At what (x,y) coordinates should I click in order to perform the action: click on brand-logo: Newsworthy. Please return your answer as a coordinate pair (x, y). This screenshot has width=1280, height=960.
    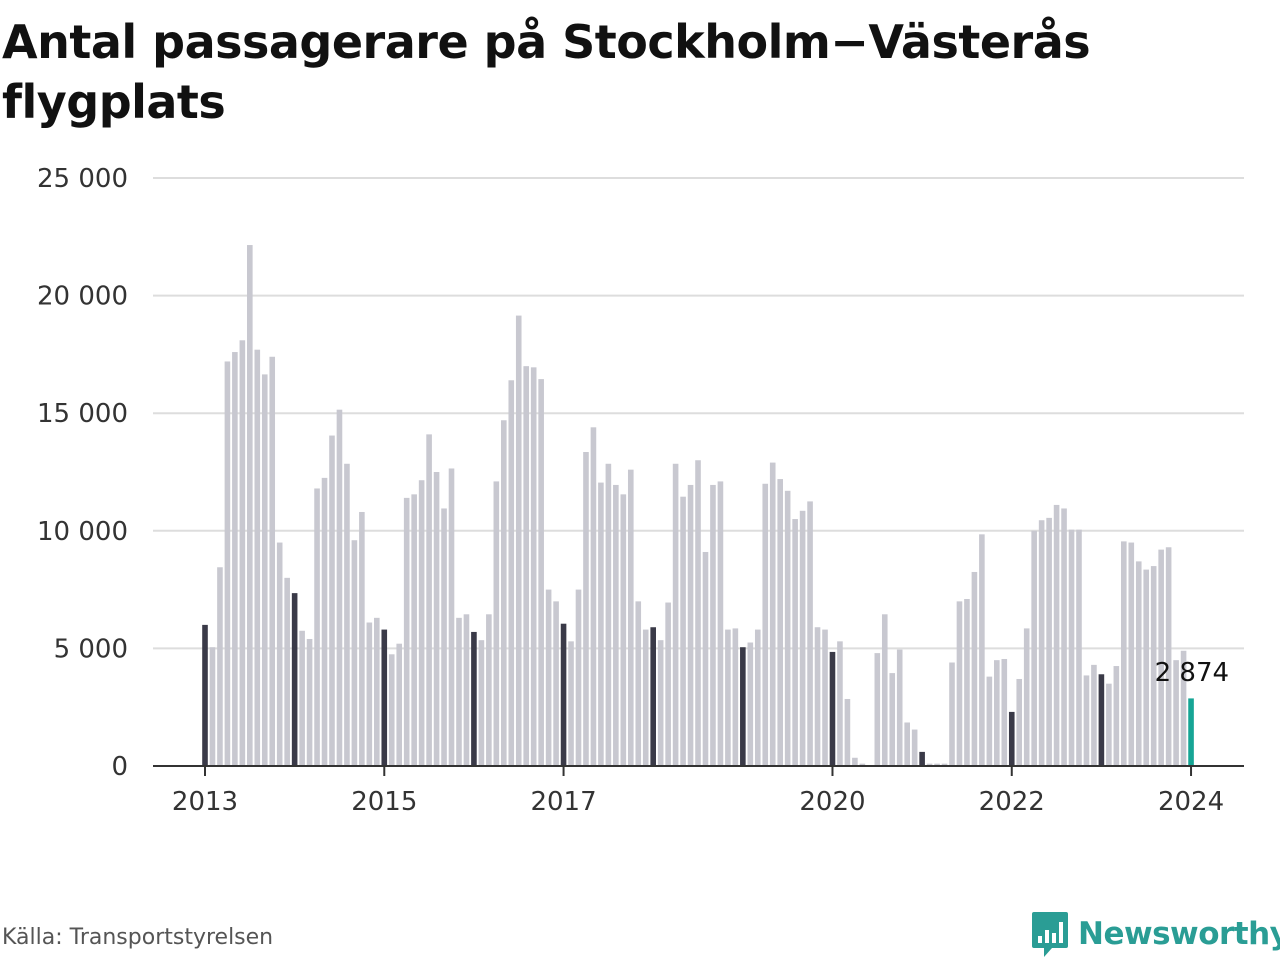
    Looking at the image, I should click on (1155, 934).